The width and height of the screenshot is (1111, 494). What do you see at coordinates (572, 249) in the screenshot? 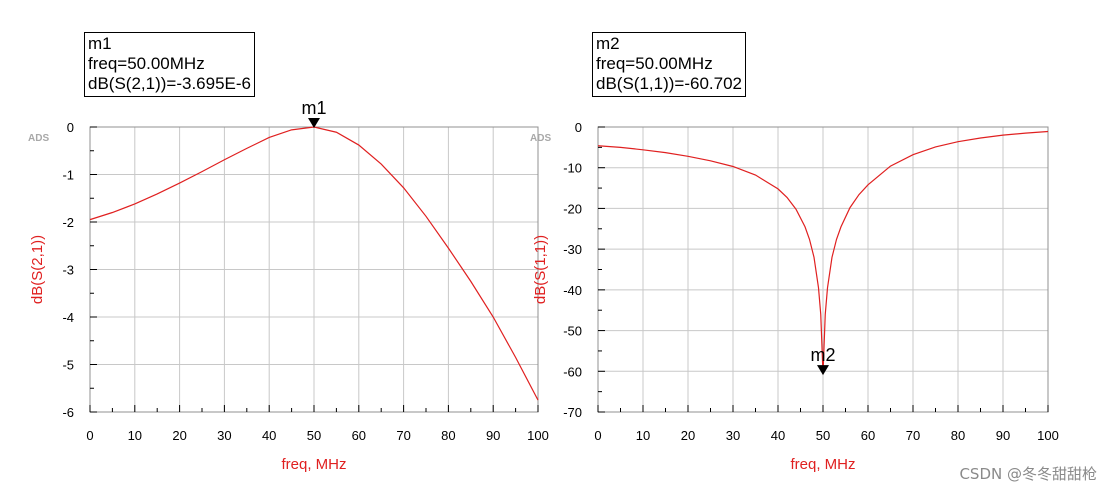
I see `y-tick-label: -30` at bounding box center [572, 249].